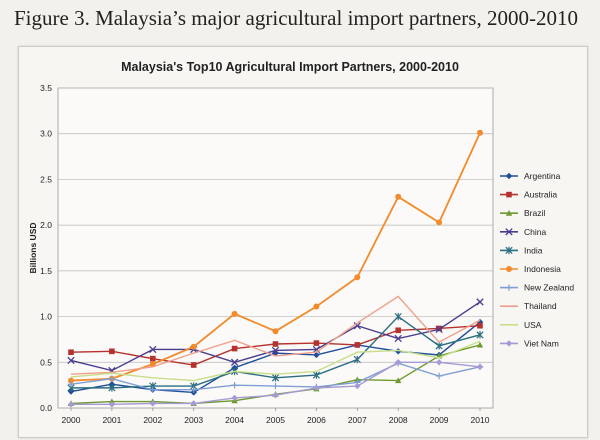 This screenshot has height=440, width=600. What do you see at coordinates (509, 250) in the screenshot?
I see `legend-marker-india` at bounding box center [509, 250].